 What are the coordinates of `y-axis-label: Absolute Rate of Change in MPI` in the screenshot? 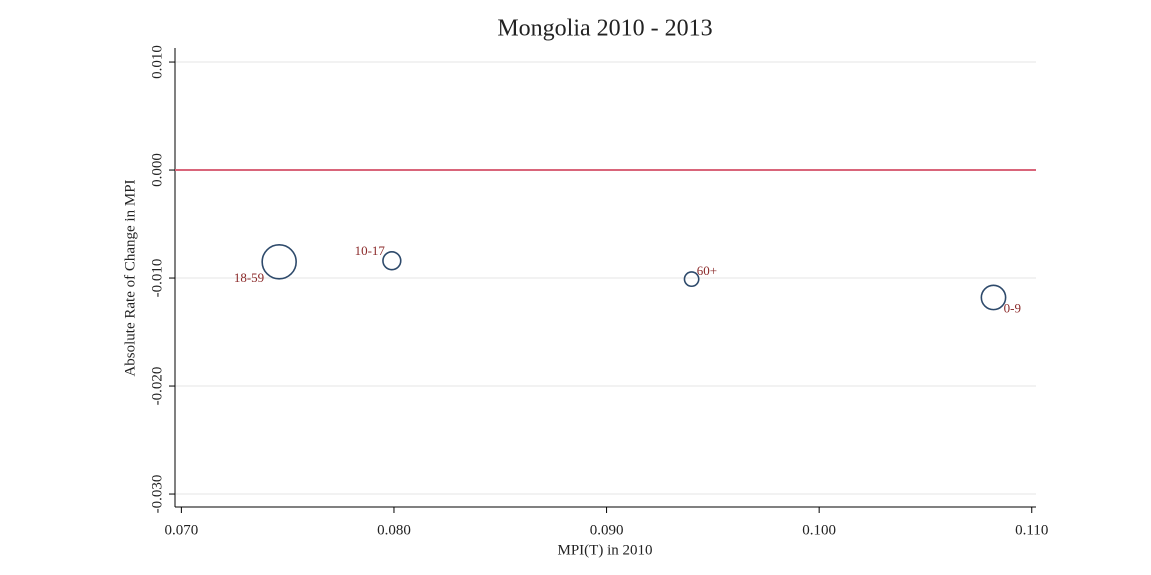 It's located at (130, 277).